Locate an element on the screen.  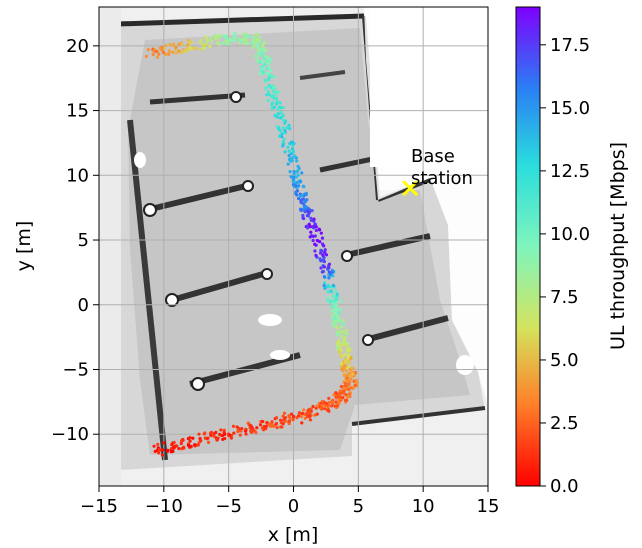
colorbar-tick-label: 17.5 is located at coordinates (570, 45).